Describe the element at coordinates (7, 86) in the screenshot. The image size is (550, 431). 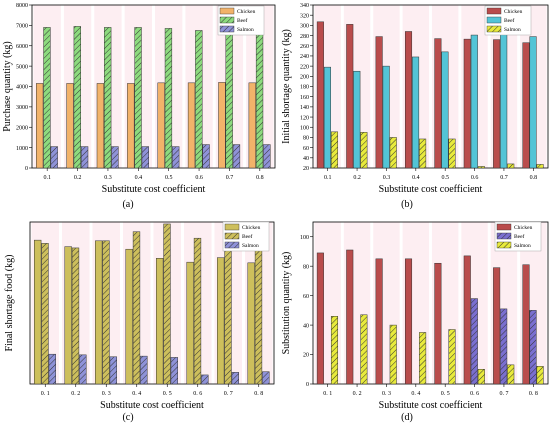
I see `y-axis-label: Purchase quantity (kg)` at that location.